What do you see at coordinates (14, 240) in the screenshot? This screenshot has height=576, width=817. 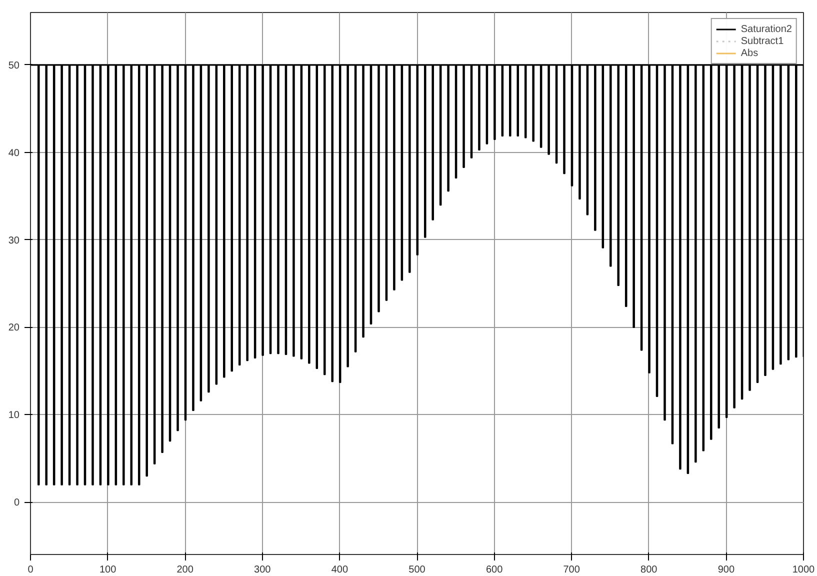 I see `y-tick-label: 30` at bounding box center [14, 240].